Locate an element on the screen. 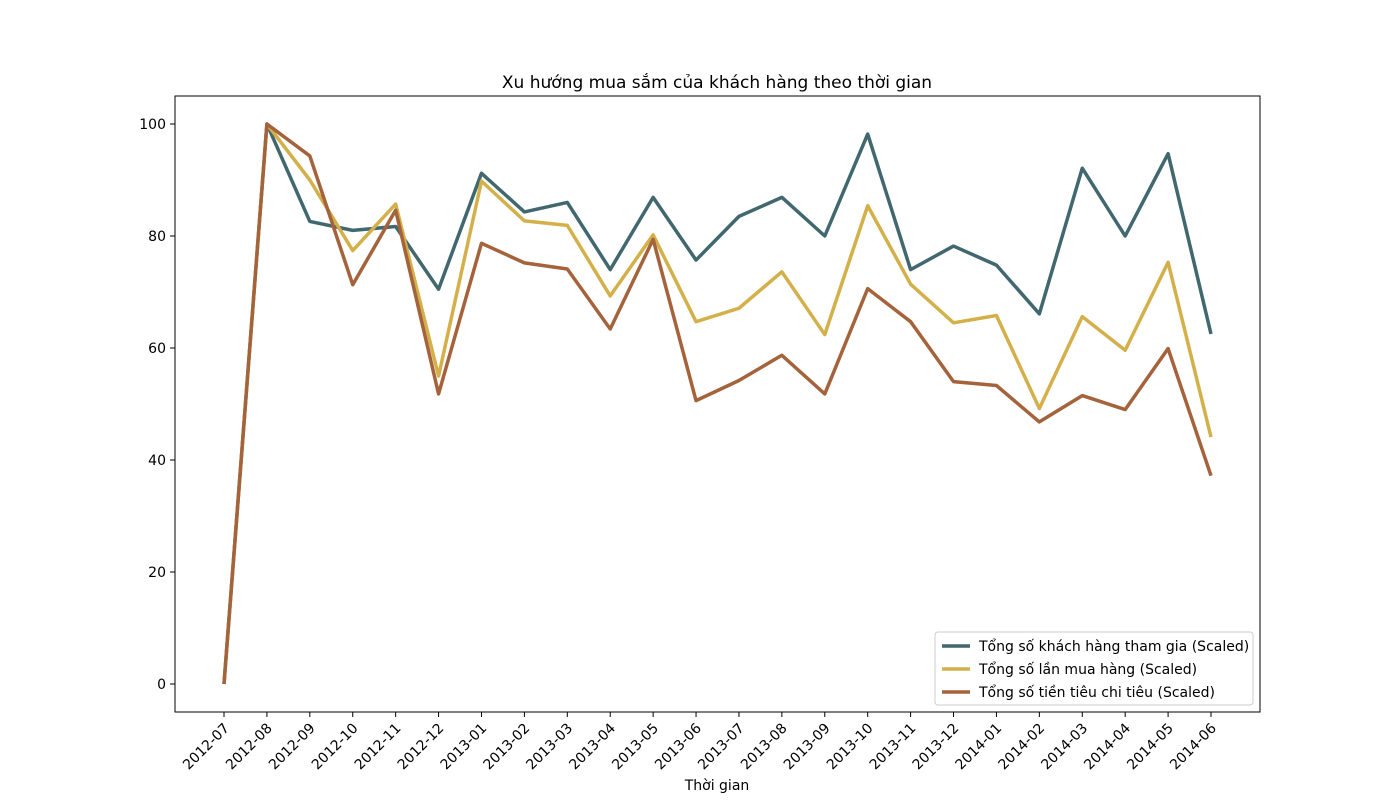 The width and height of the screenshot is (1400, 804). x-axis-label: Thời gian is located at coordinates (717, 786).